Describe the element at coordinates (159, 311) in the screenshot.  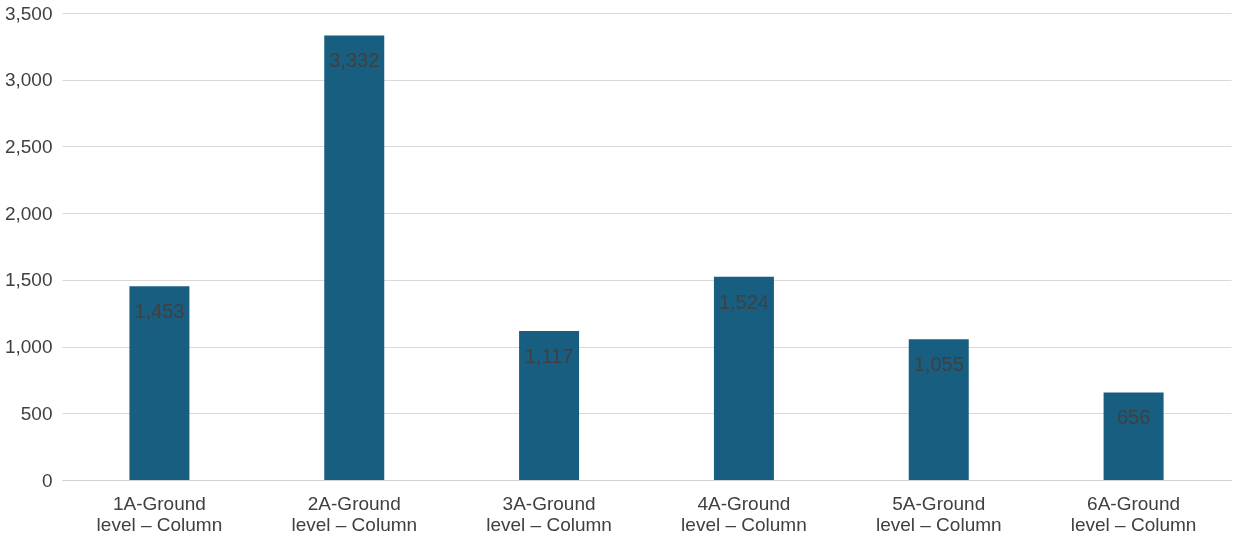
I see `data-label: 1,453` at that location.